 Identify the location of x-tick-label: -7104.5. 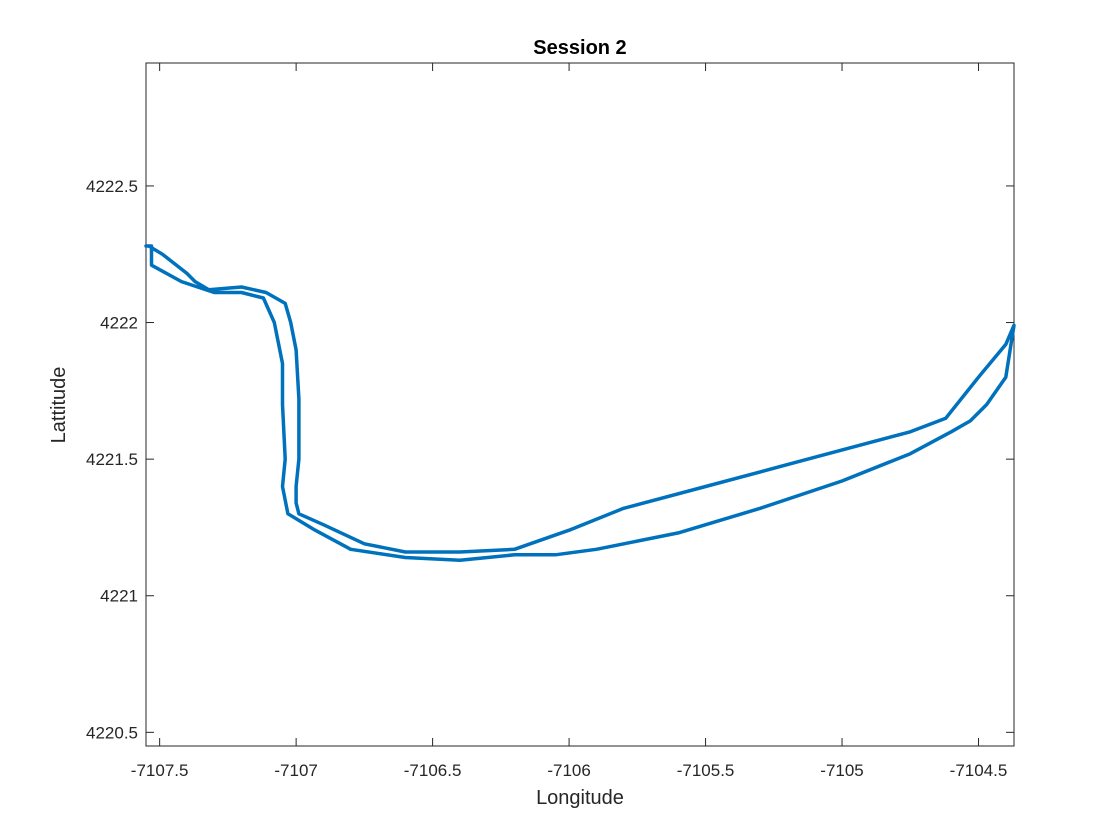
(979, 770).